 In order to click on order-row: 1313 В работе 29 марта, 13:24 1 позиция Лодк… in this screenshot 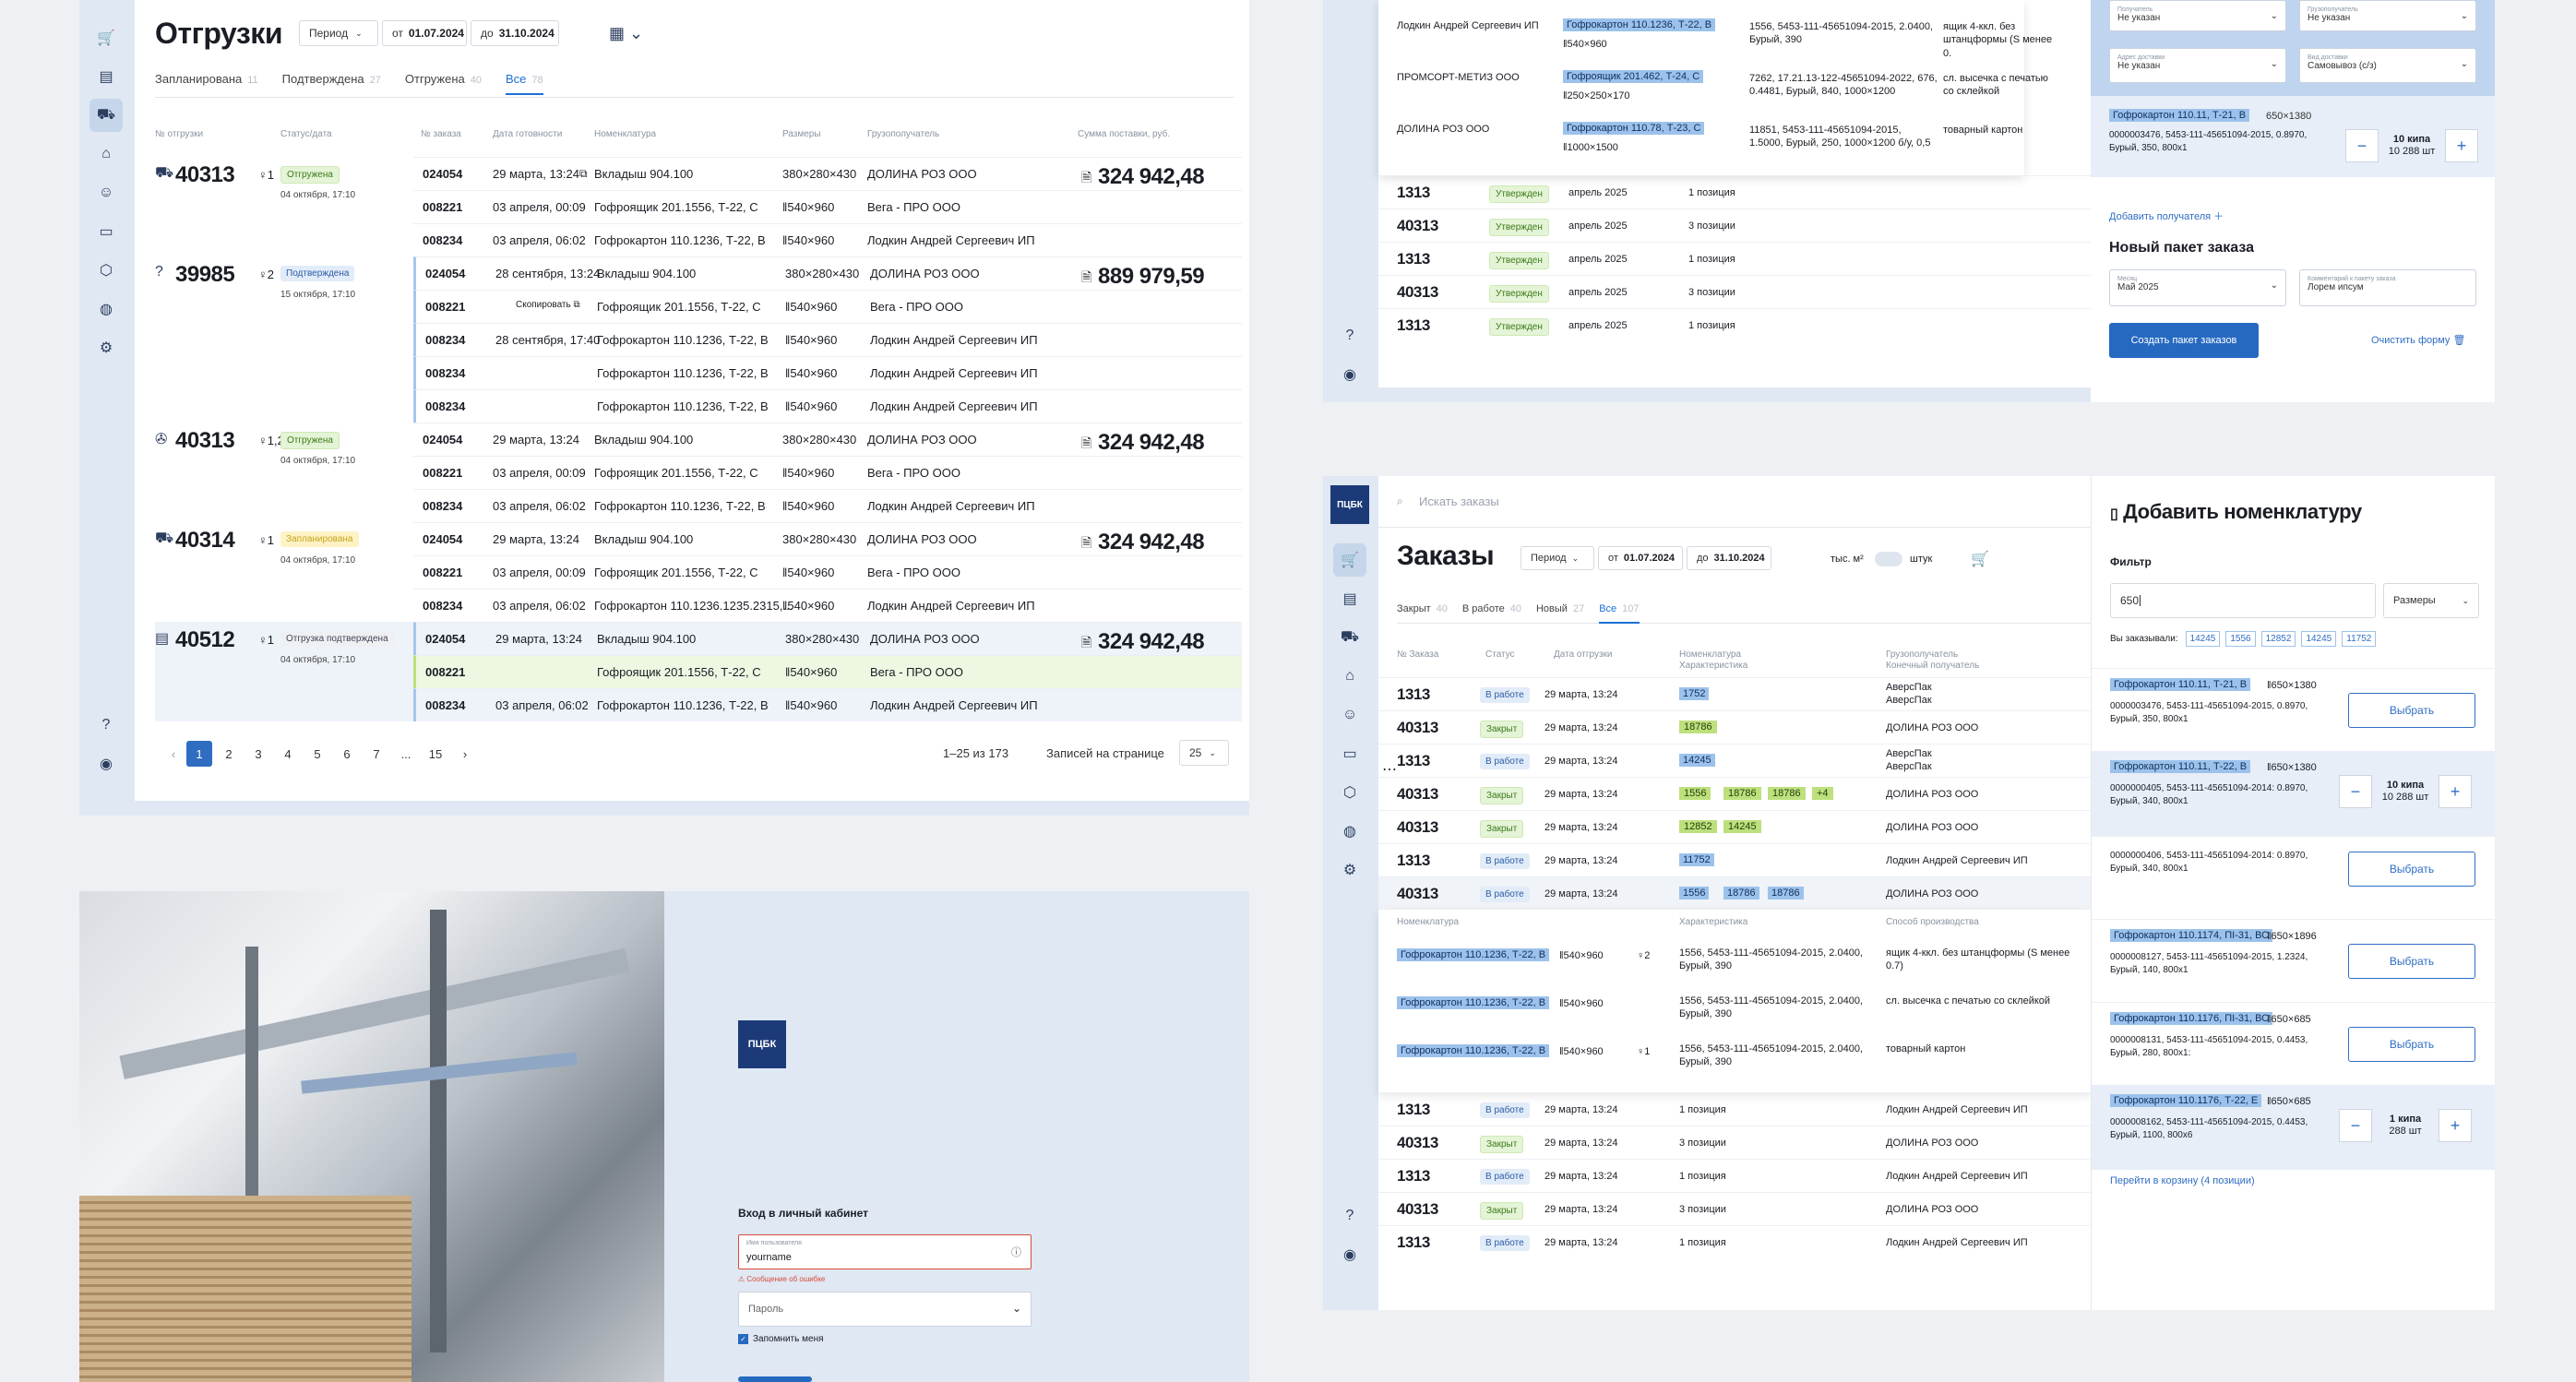, I will do `click(1734, 1241)`.